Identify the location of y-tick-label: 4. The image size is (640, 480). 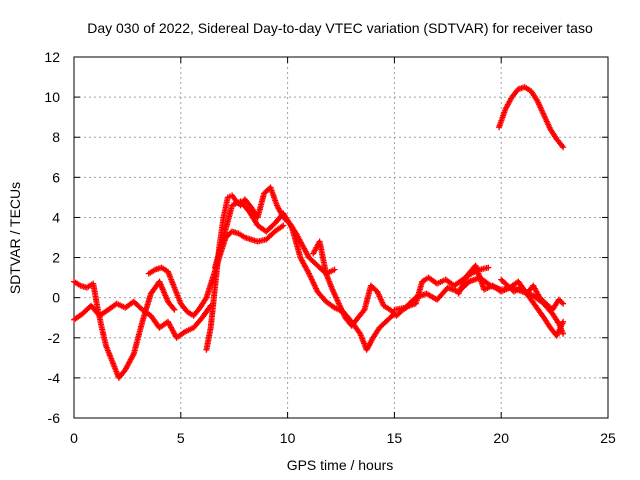
(56, 217).